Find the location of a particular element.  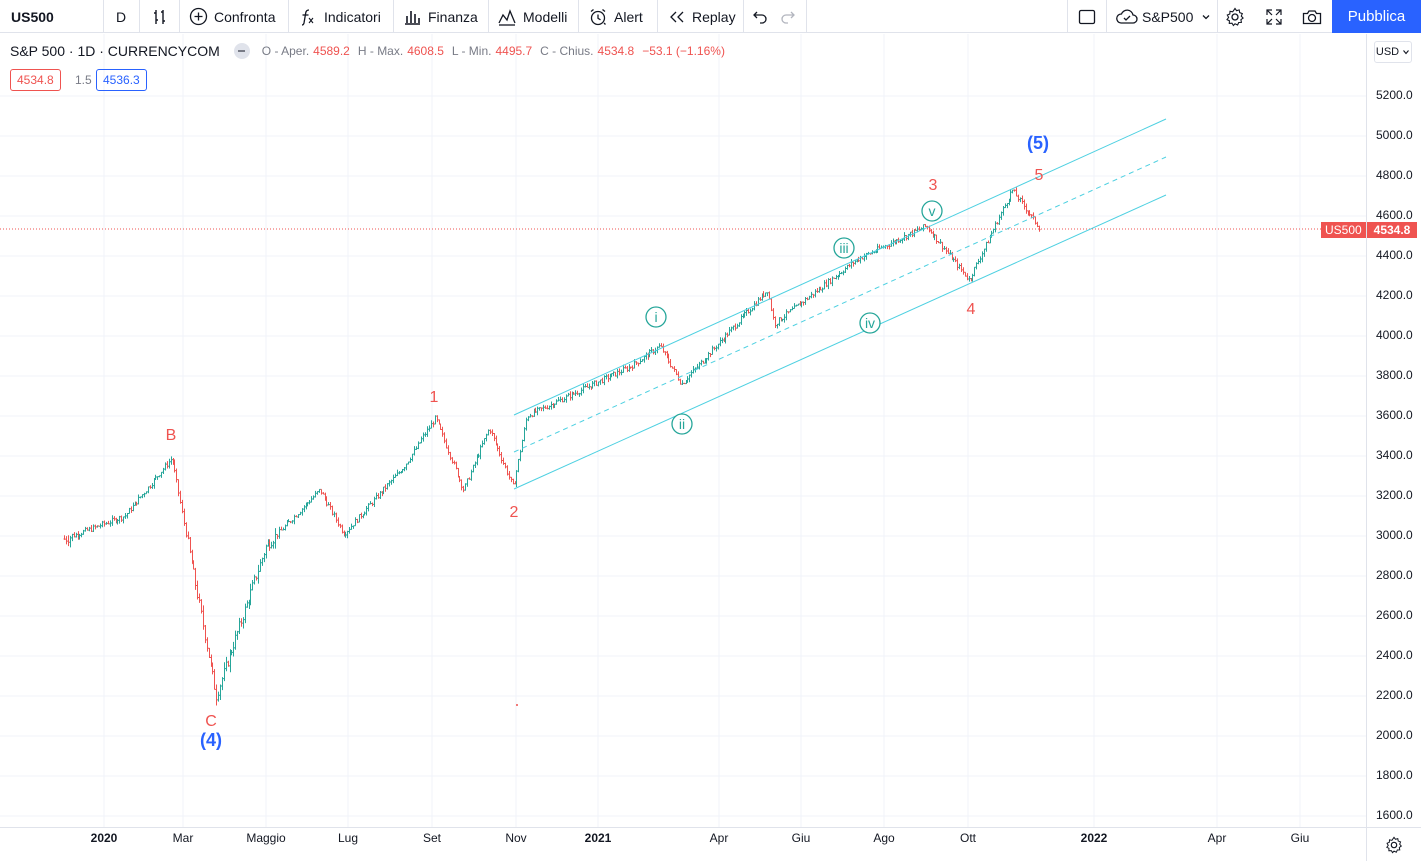

price-tick-label: 4400.0 is located at coordinates (1394, 255).